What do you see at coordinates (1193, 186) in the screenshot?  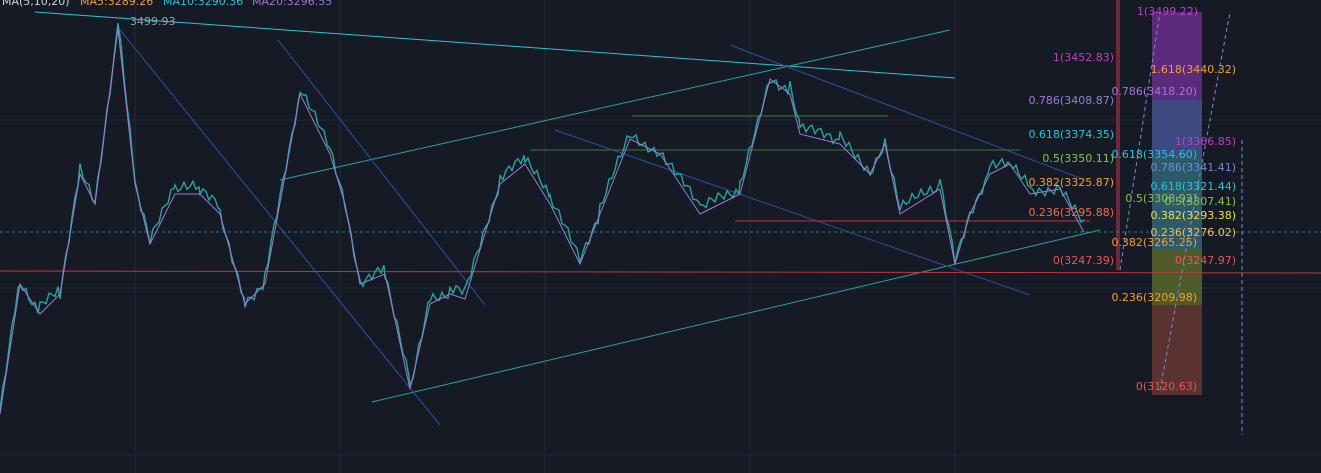 I see `fib-label: 0.618(3321.44)` at bounding box center [1193, 186].